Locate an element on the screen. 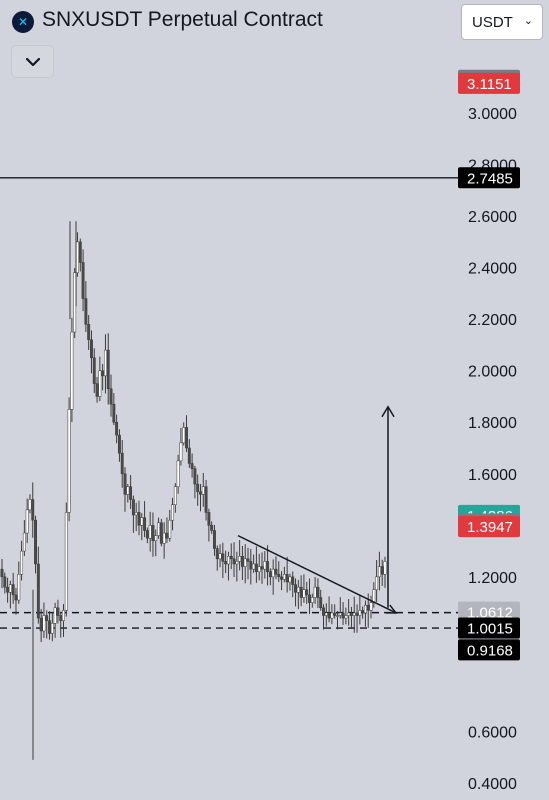 This screenshot has width=549, height=800. price-tag-label: 1.0015 is located at coordinates (490, 629).